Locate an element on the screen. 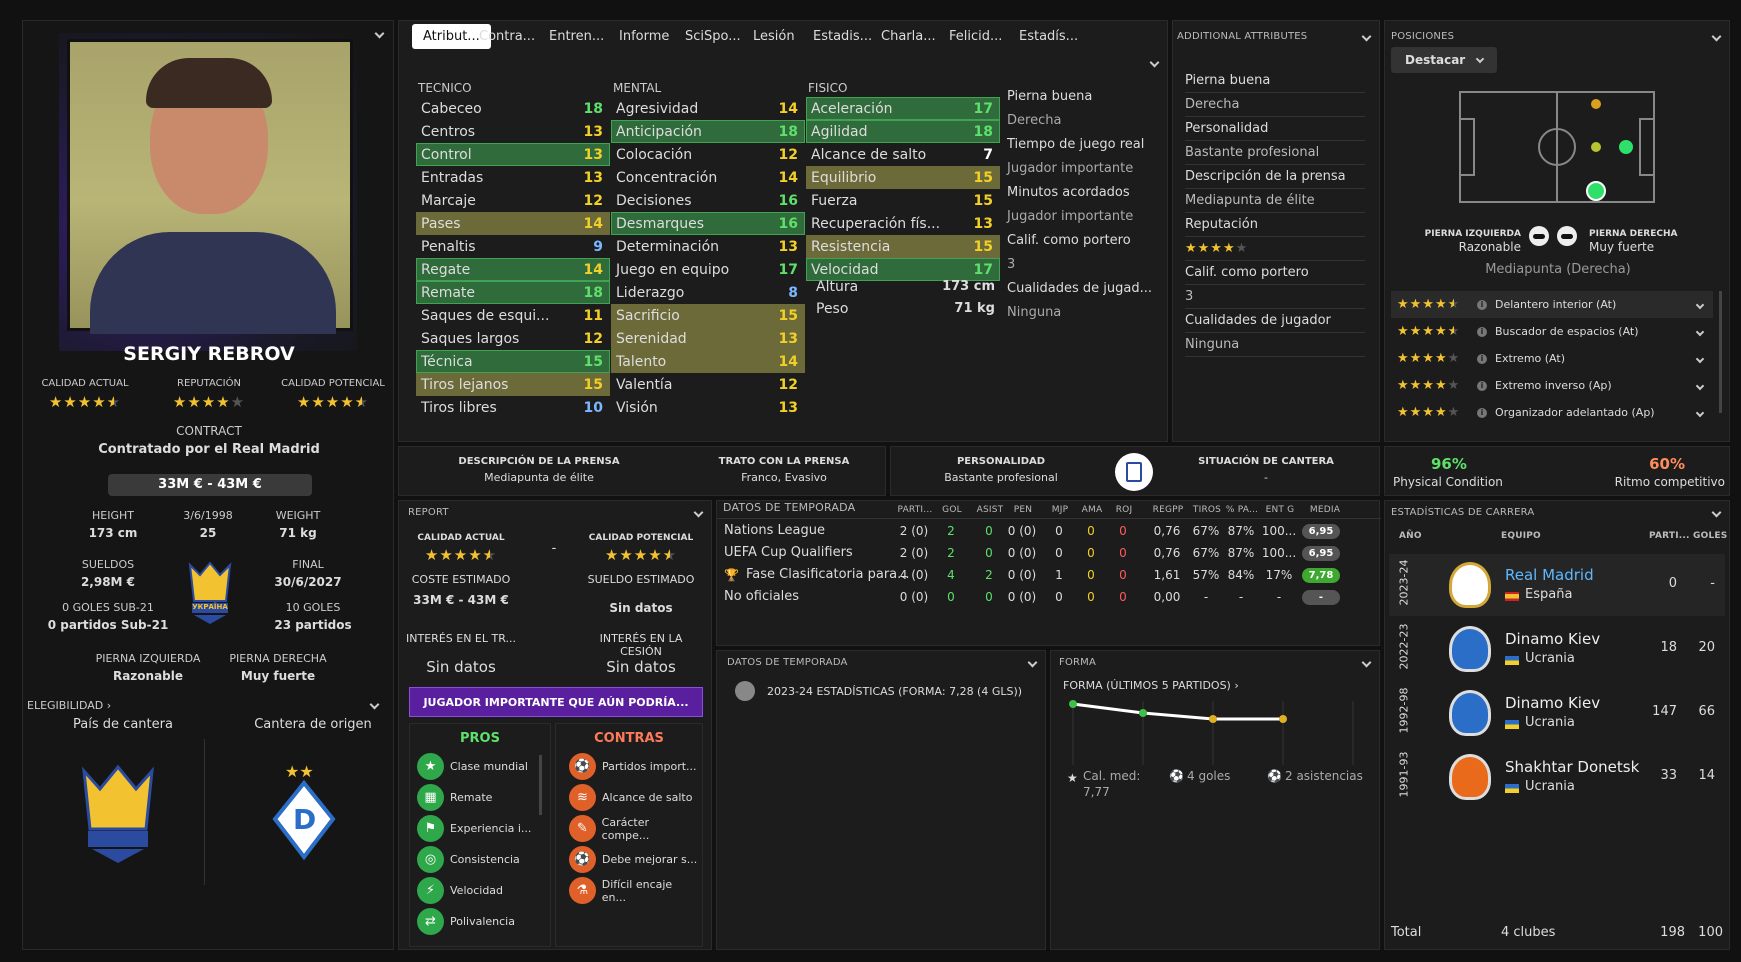  attribute-row: Recuperación fís... 13 is located at coordinates (903, 223).